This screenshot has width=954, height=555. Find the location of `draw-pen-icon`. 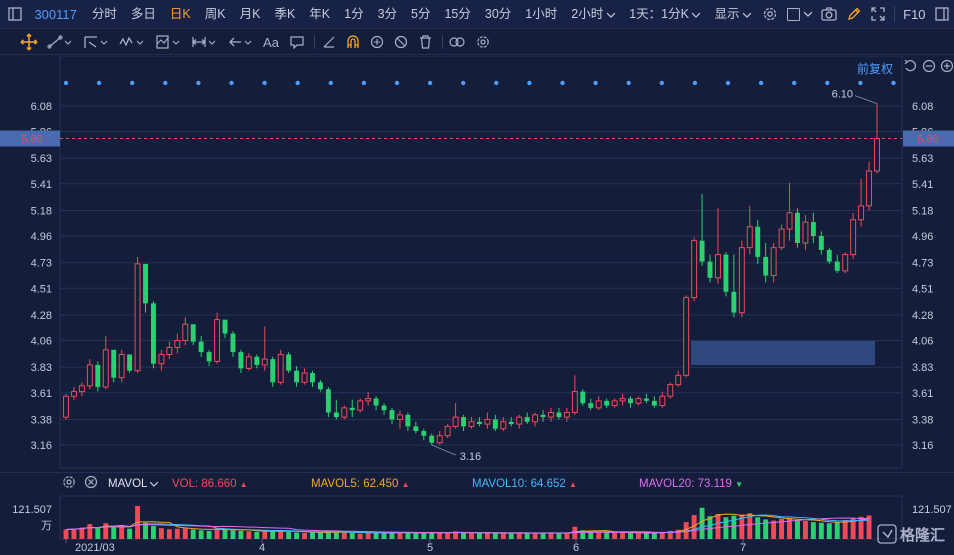

draw-pen-icon is located at coordinates (853, 14).